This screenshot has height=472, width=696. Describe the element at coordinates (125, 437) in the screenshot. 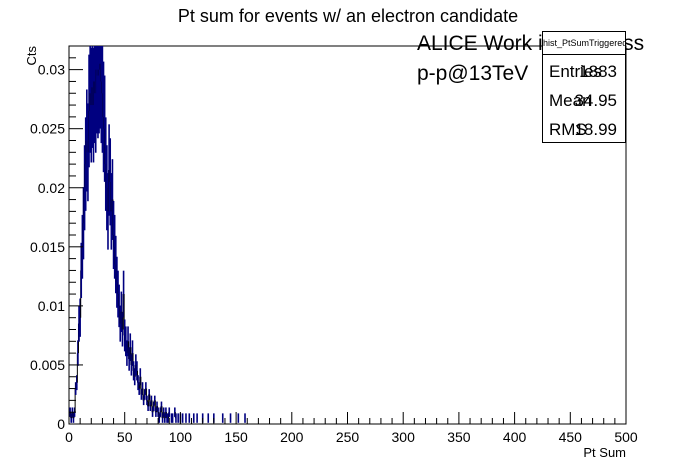

I see `x-tick-label: 50` at that location.